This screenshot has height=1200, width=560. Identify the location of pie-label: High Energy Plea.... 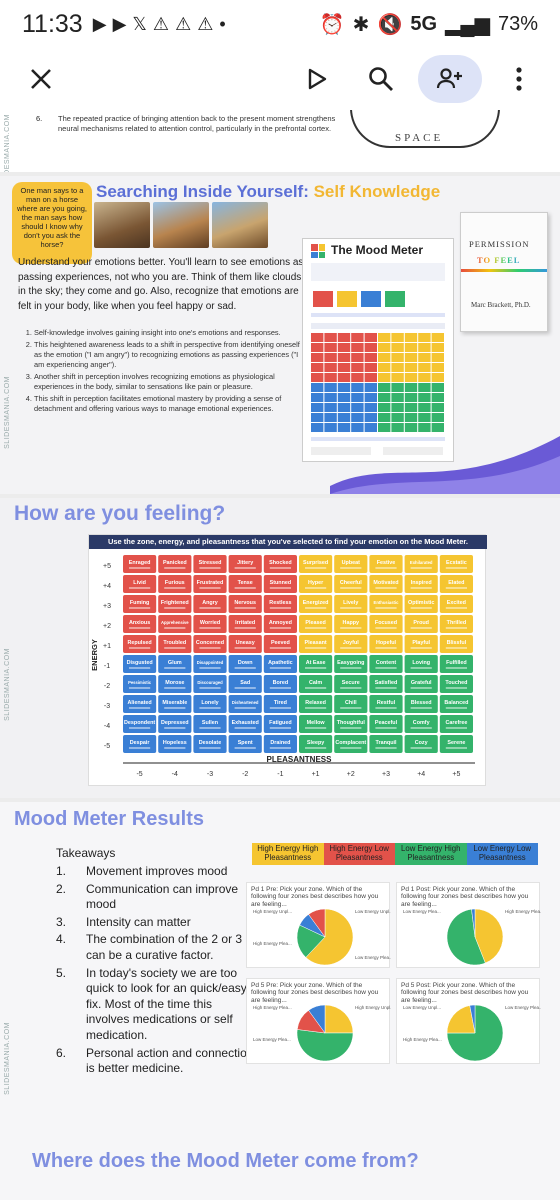
(272, 943).